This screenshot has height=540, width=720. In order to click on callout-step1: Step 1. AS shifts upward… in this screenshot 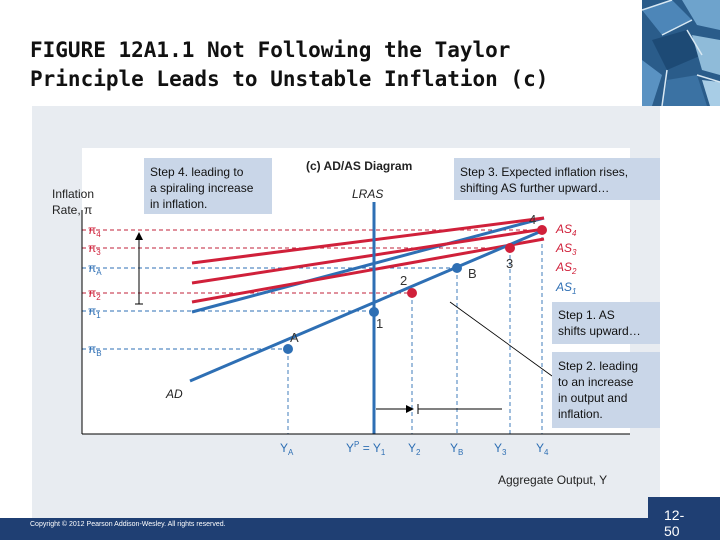, I will do `click(606, 323)`.